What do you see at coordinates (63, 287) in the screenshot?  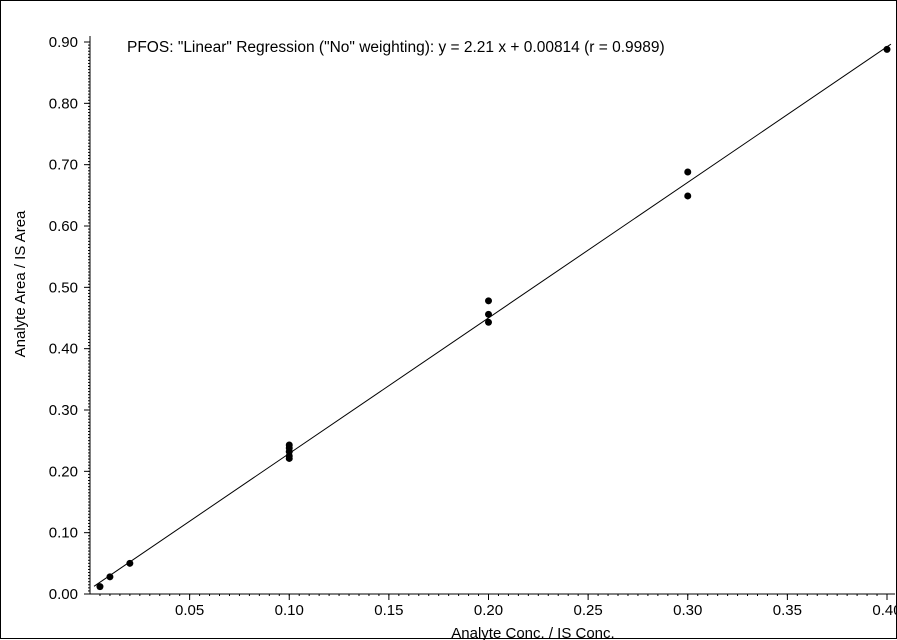 I see `y-tick-label: 0.50` at bounding box center [63, 287].